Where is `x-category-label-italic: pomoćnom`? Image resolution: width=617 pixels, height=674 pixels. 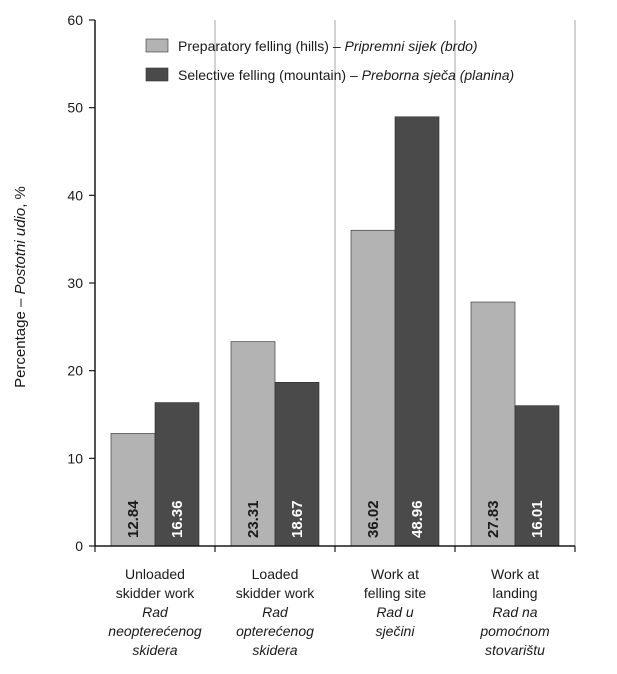
x-category-label-italic: pomoćnom is located at coordinates (514, 631).